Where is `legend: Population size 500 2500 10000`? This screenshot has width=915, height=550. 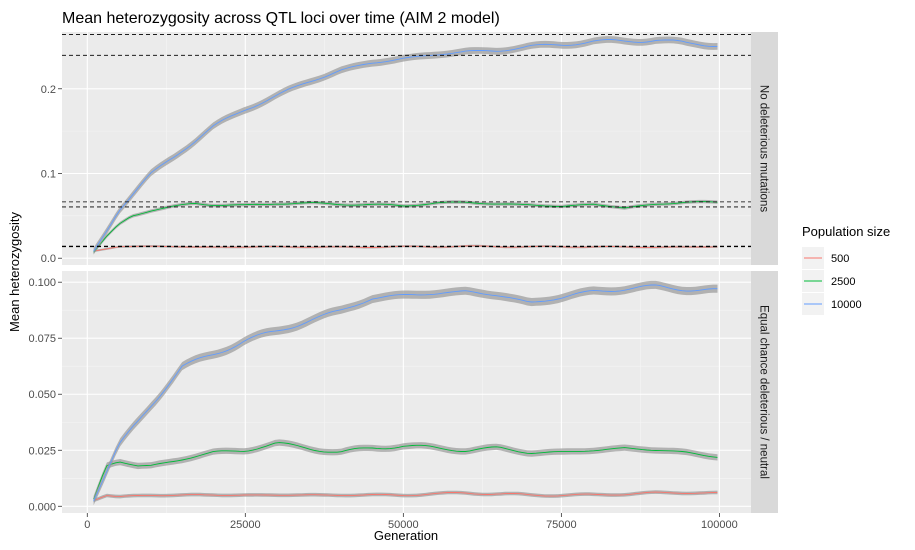
legend: Population size 500 2500 10000 is located at coordinates (846, 269).